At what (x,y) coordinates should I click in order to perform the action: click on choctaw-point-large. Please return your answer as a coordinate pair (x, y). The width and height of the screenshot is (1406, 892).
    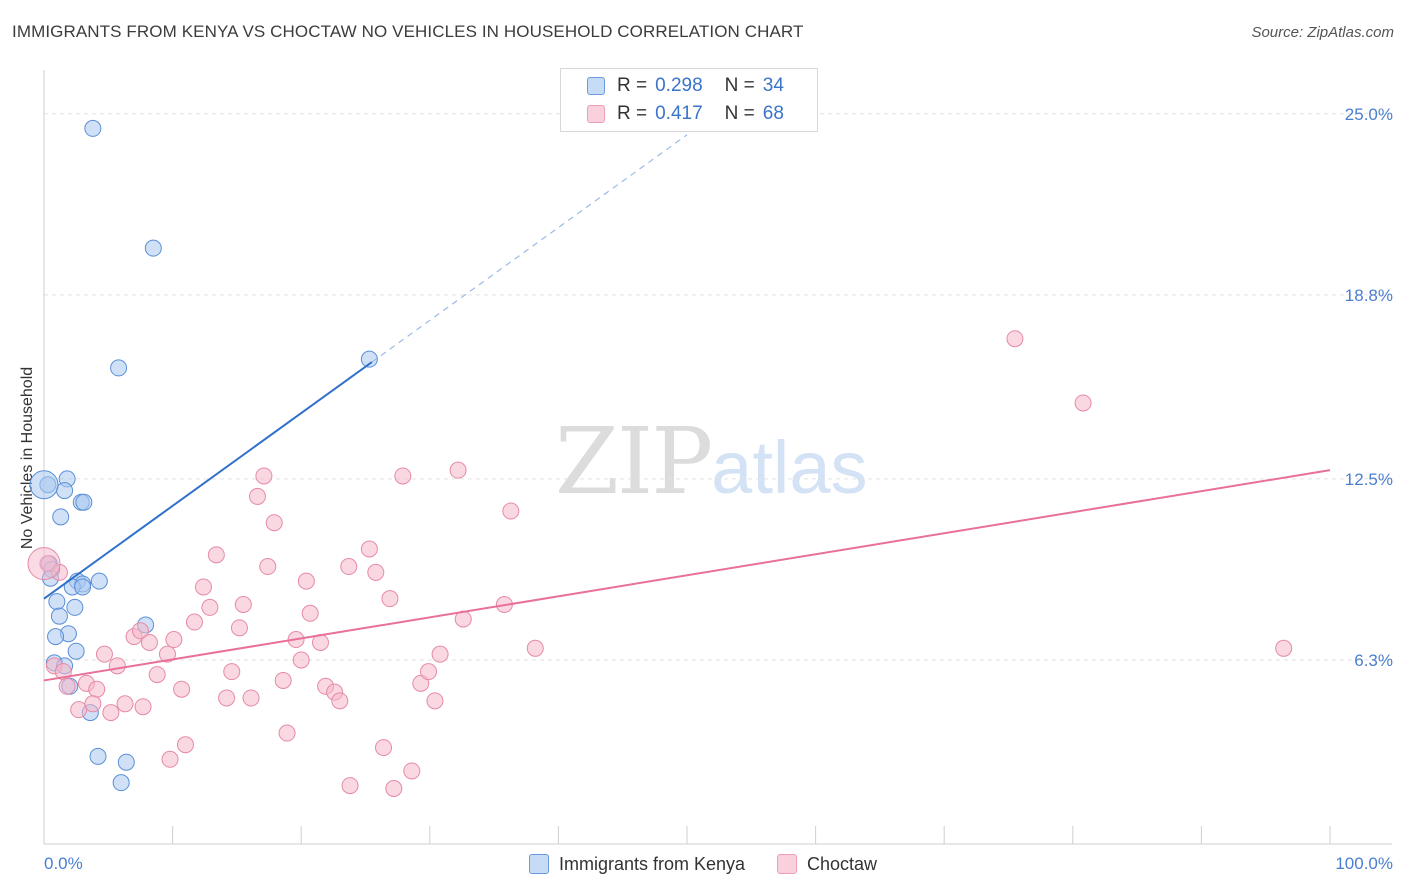
    Looking at the image, I should click on (44, 564).